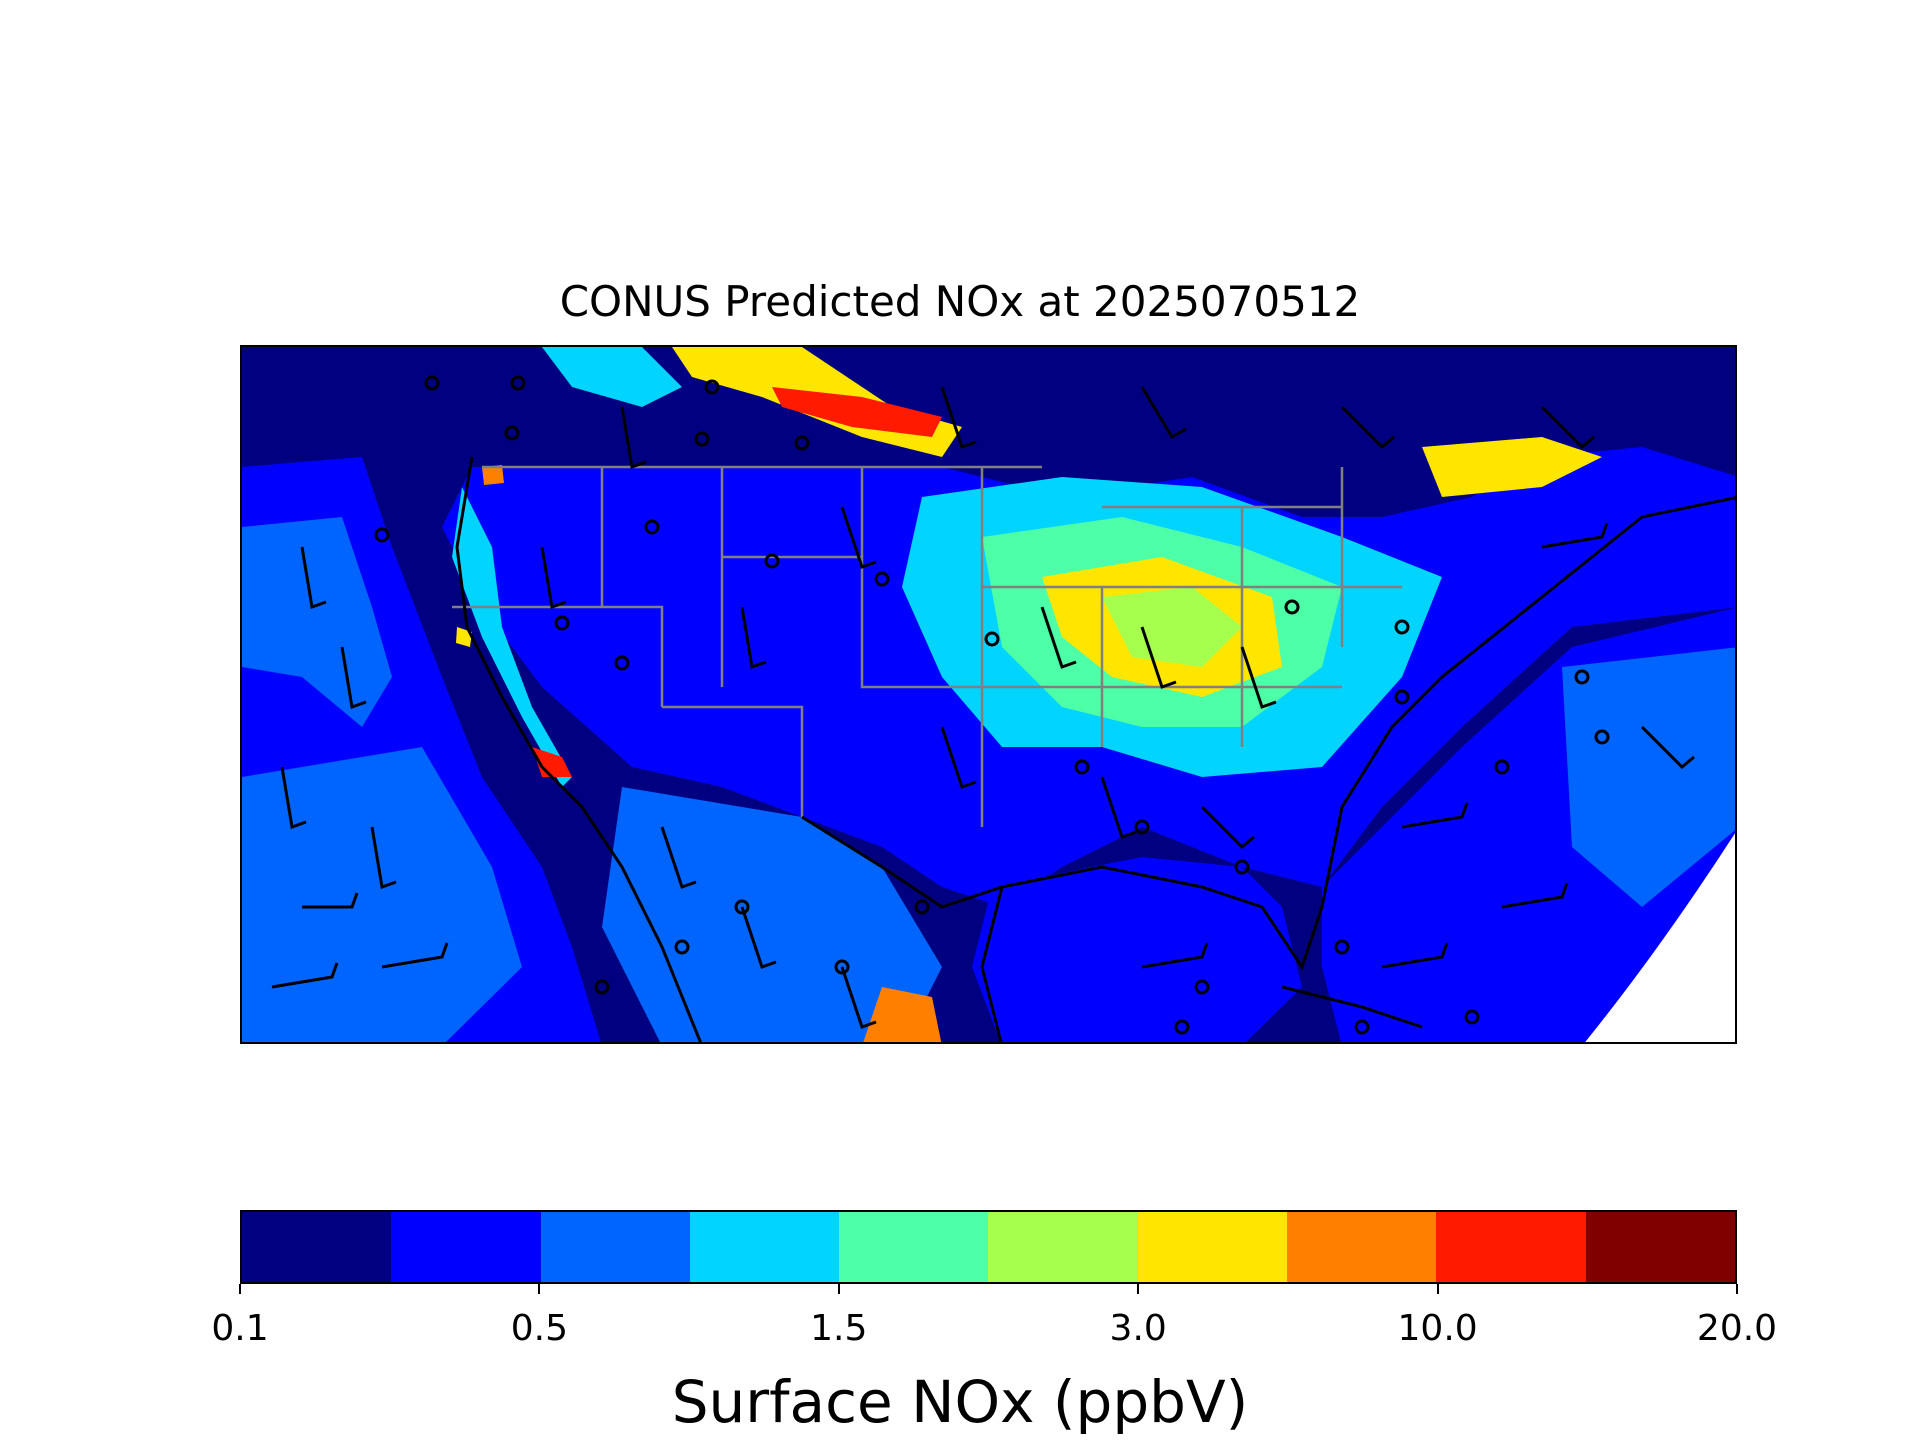 The width and height of the screenshot is (1920, 1440). I want to click on pacific-light-field, so click(317, 622).